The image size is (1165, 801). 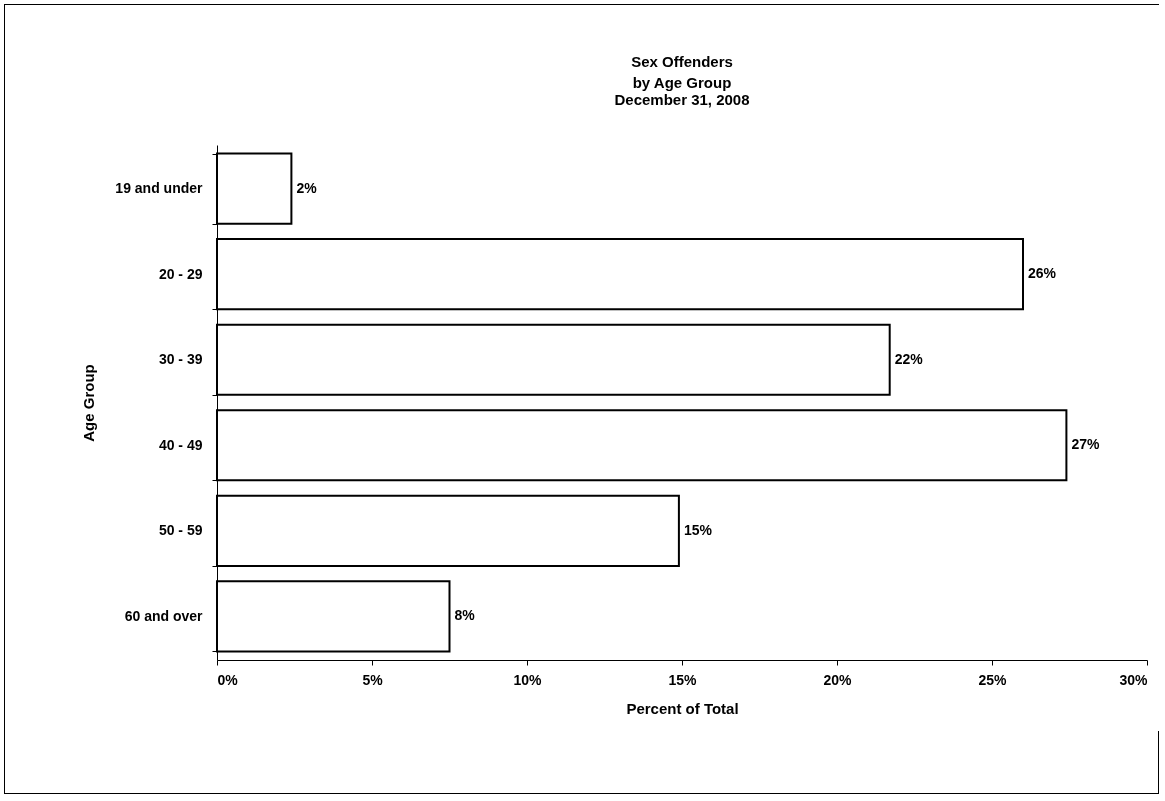 I want to click on x-tick-label: 15%, so click(x=683, y=679).